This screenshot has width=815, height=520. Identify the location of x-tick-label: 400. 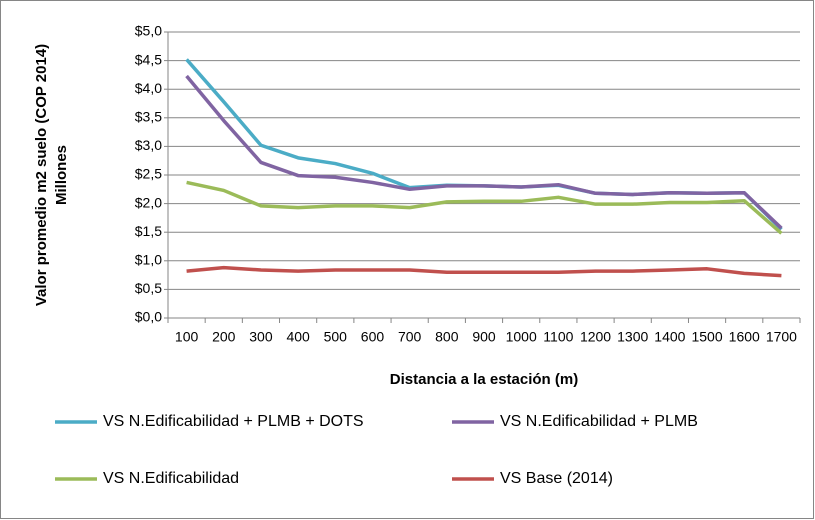
(298, 337).